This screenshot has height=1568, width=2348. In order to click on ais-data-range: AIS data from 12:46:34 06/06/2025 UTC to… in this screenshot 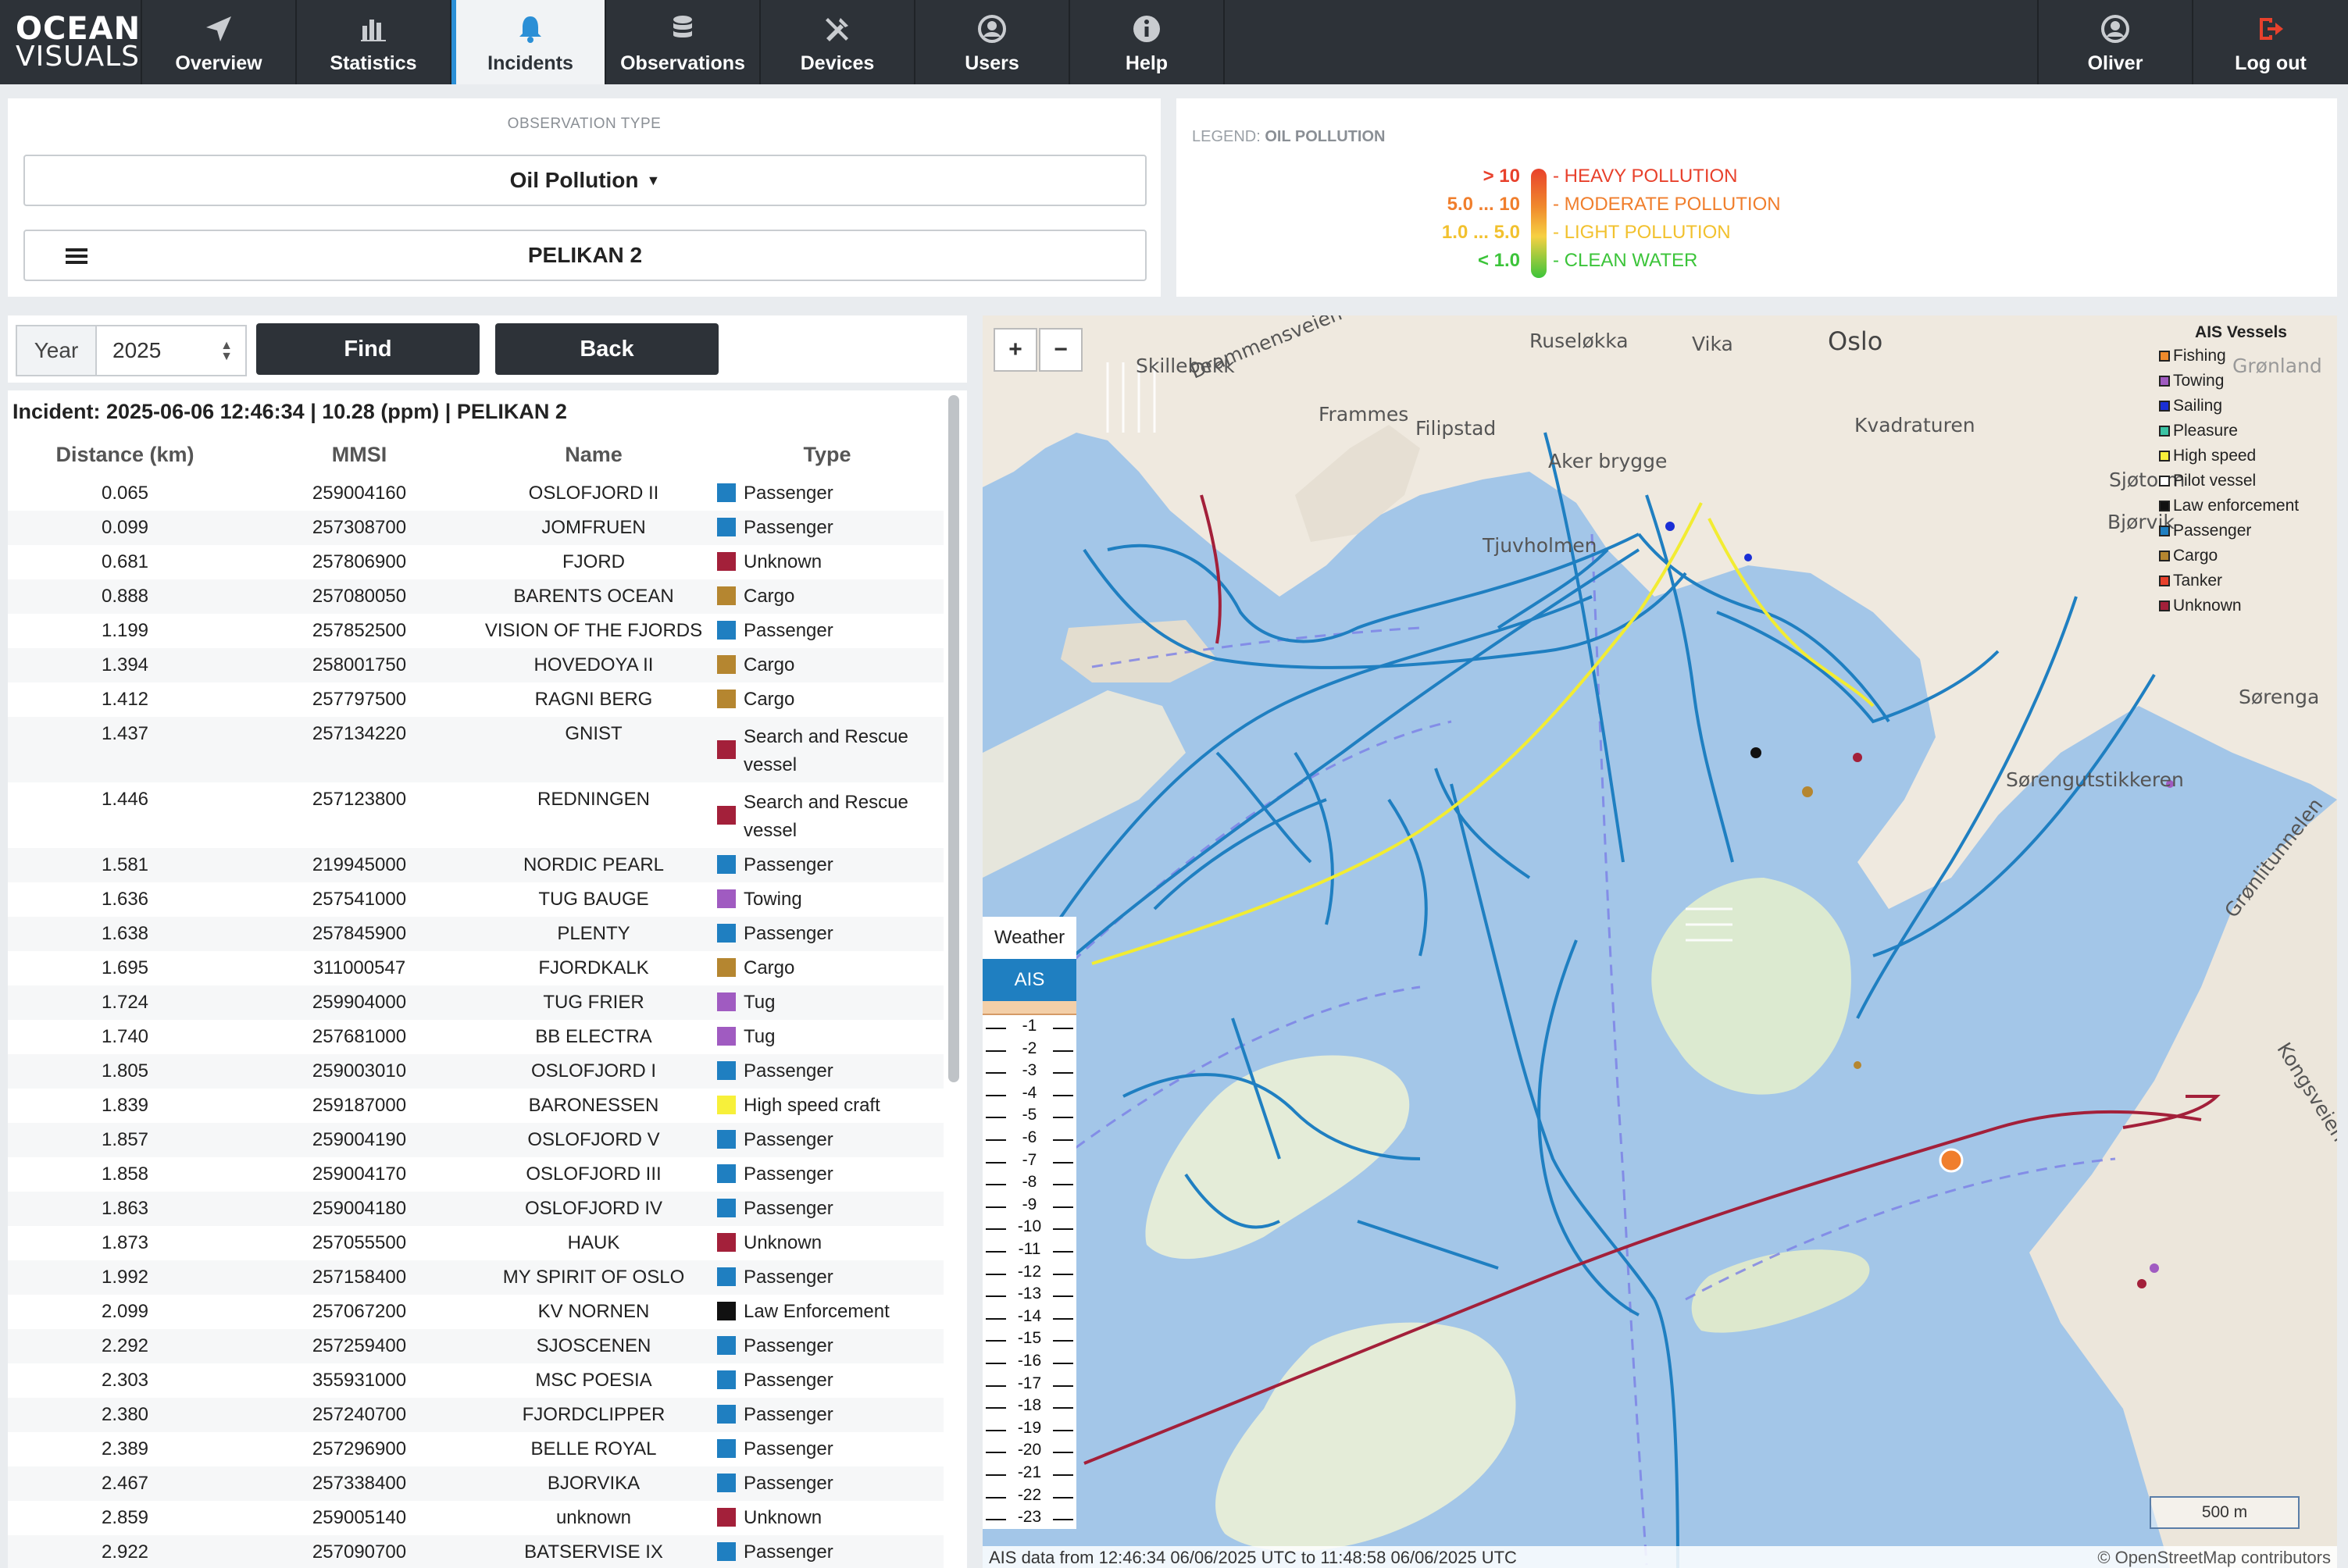, I will do `click(1253, 1557)`.